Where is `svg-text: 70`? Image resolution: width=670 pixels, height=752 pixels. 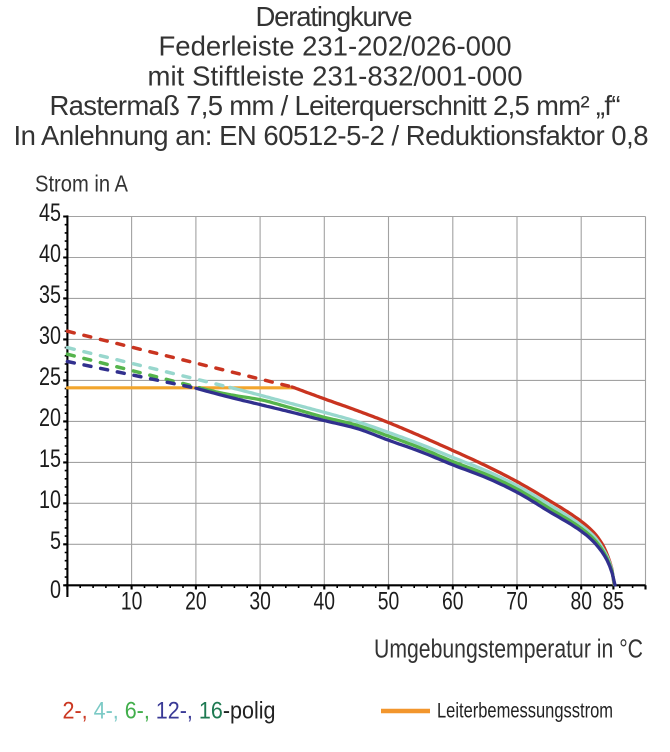
svg-text: 70 is located at coordinates (517, 602).